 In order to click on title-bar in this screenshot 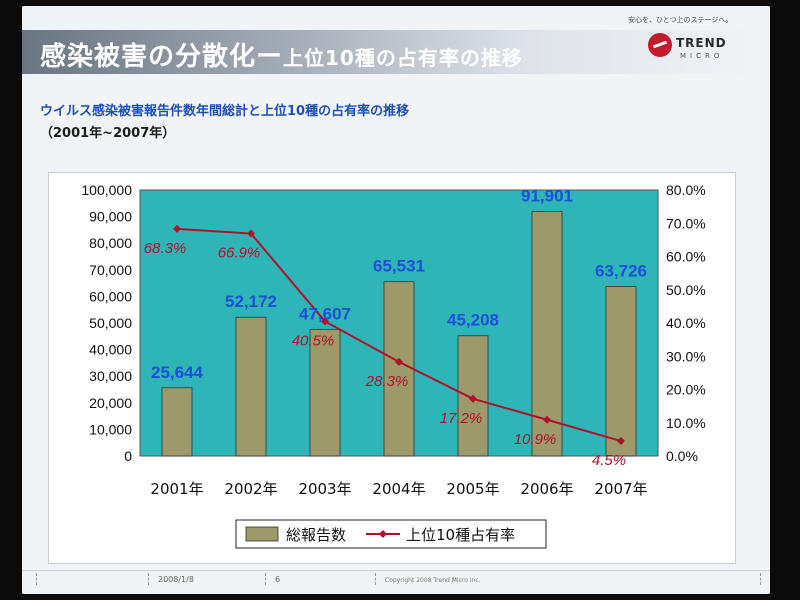, I will do `click(396, 52)`.